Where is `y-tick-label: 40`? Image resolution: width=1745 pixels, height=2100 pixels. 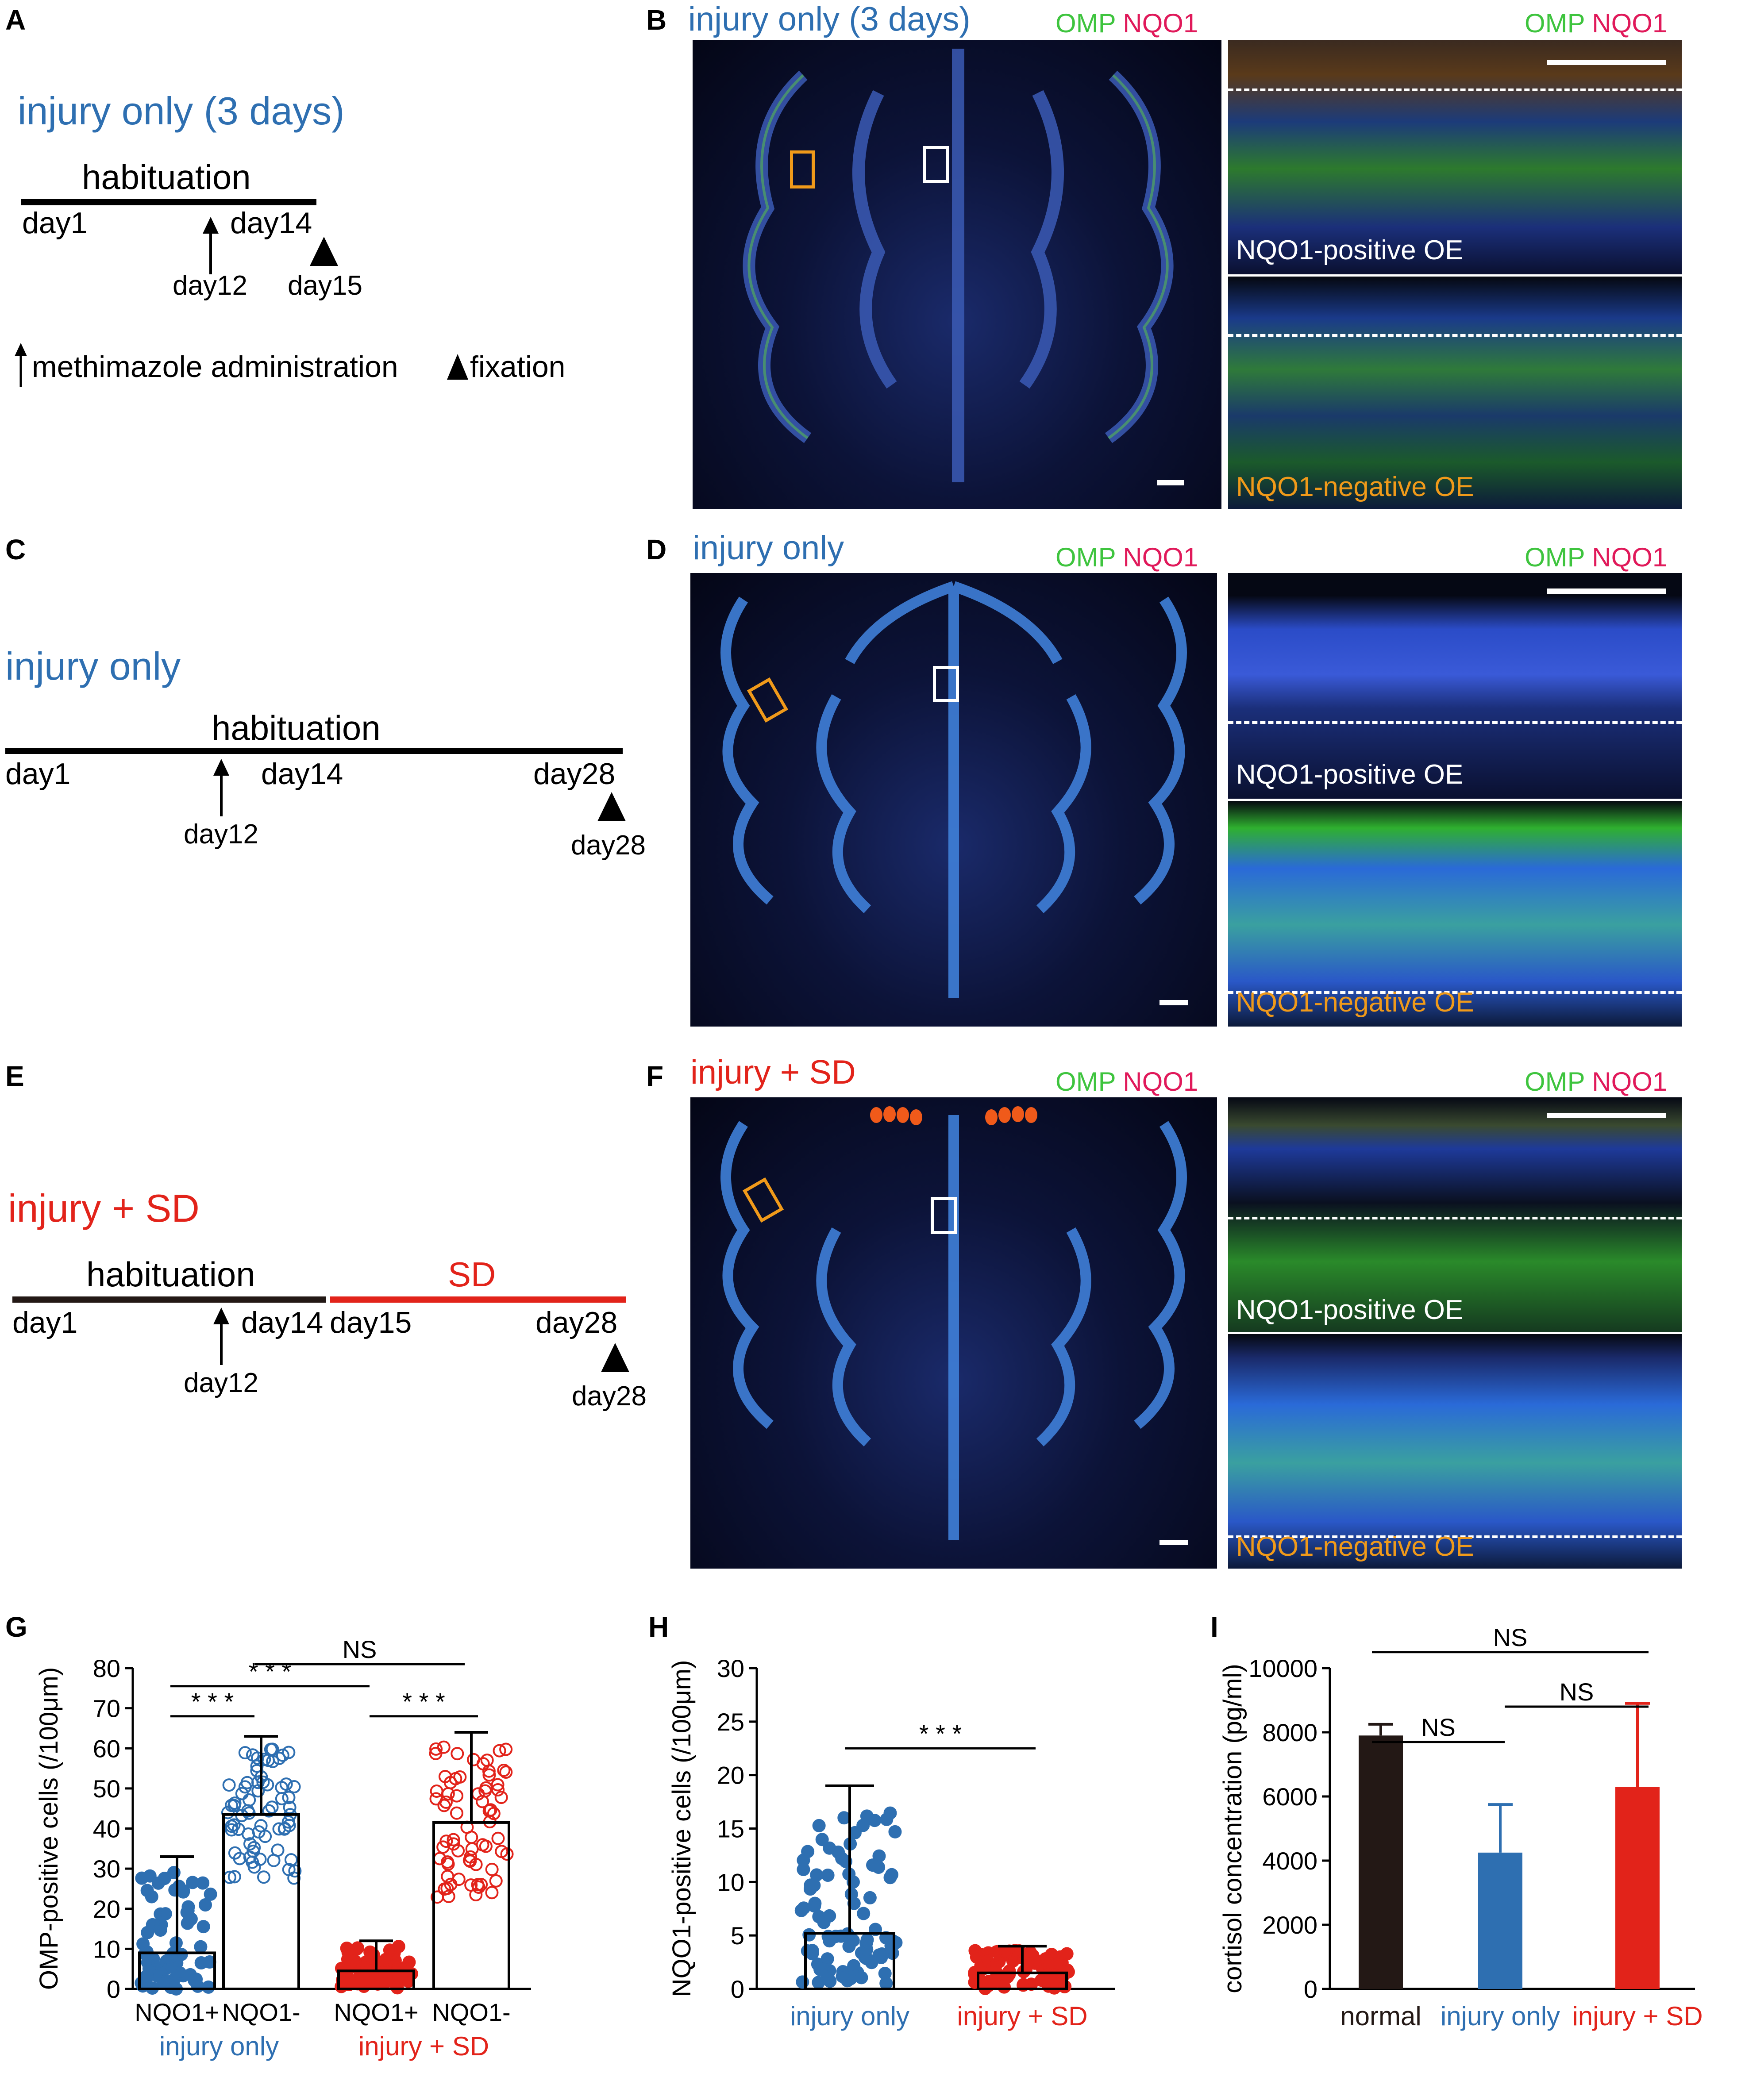 y-tick-label: 40 is located at coordinates (106, 1829).